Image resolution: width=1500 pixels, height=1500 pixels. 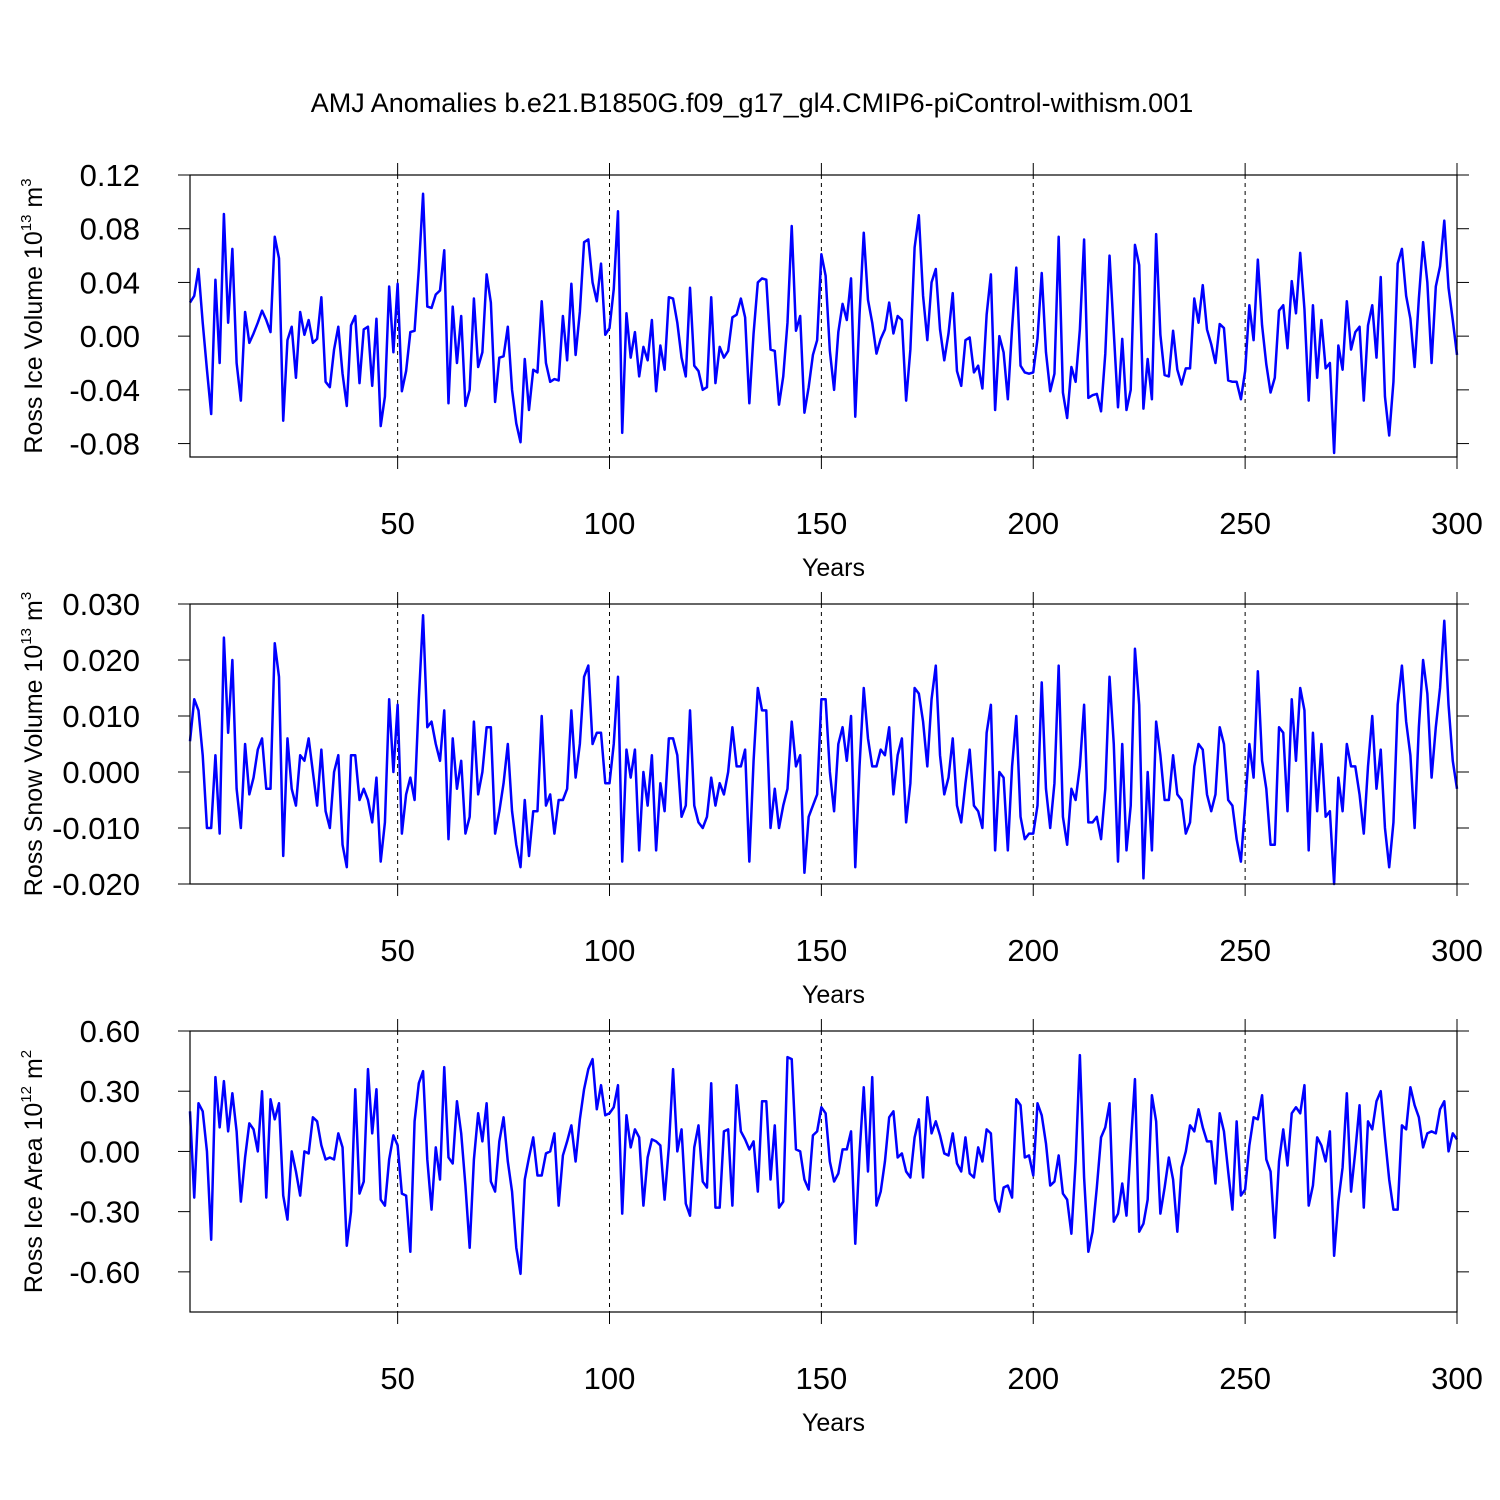 I want to click on y-axis-title-text: Ross Snow Volume 10, so click(x=34, y=771).